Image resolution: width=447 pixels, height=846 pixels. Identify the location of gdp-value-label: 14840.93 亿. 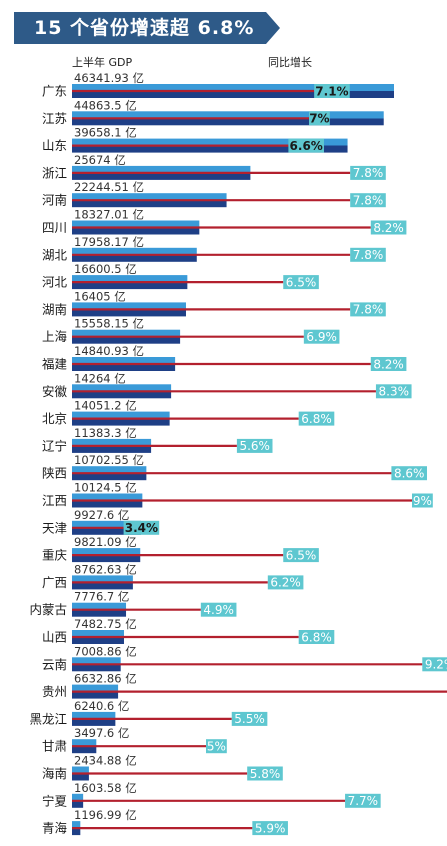
(109, 351).